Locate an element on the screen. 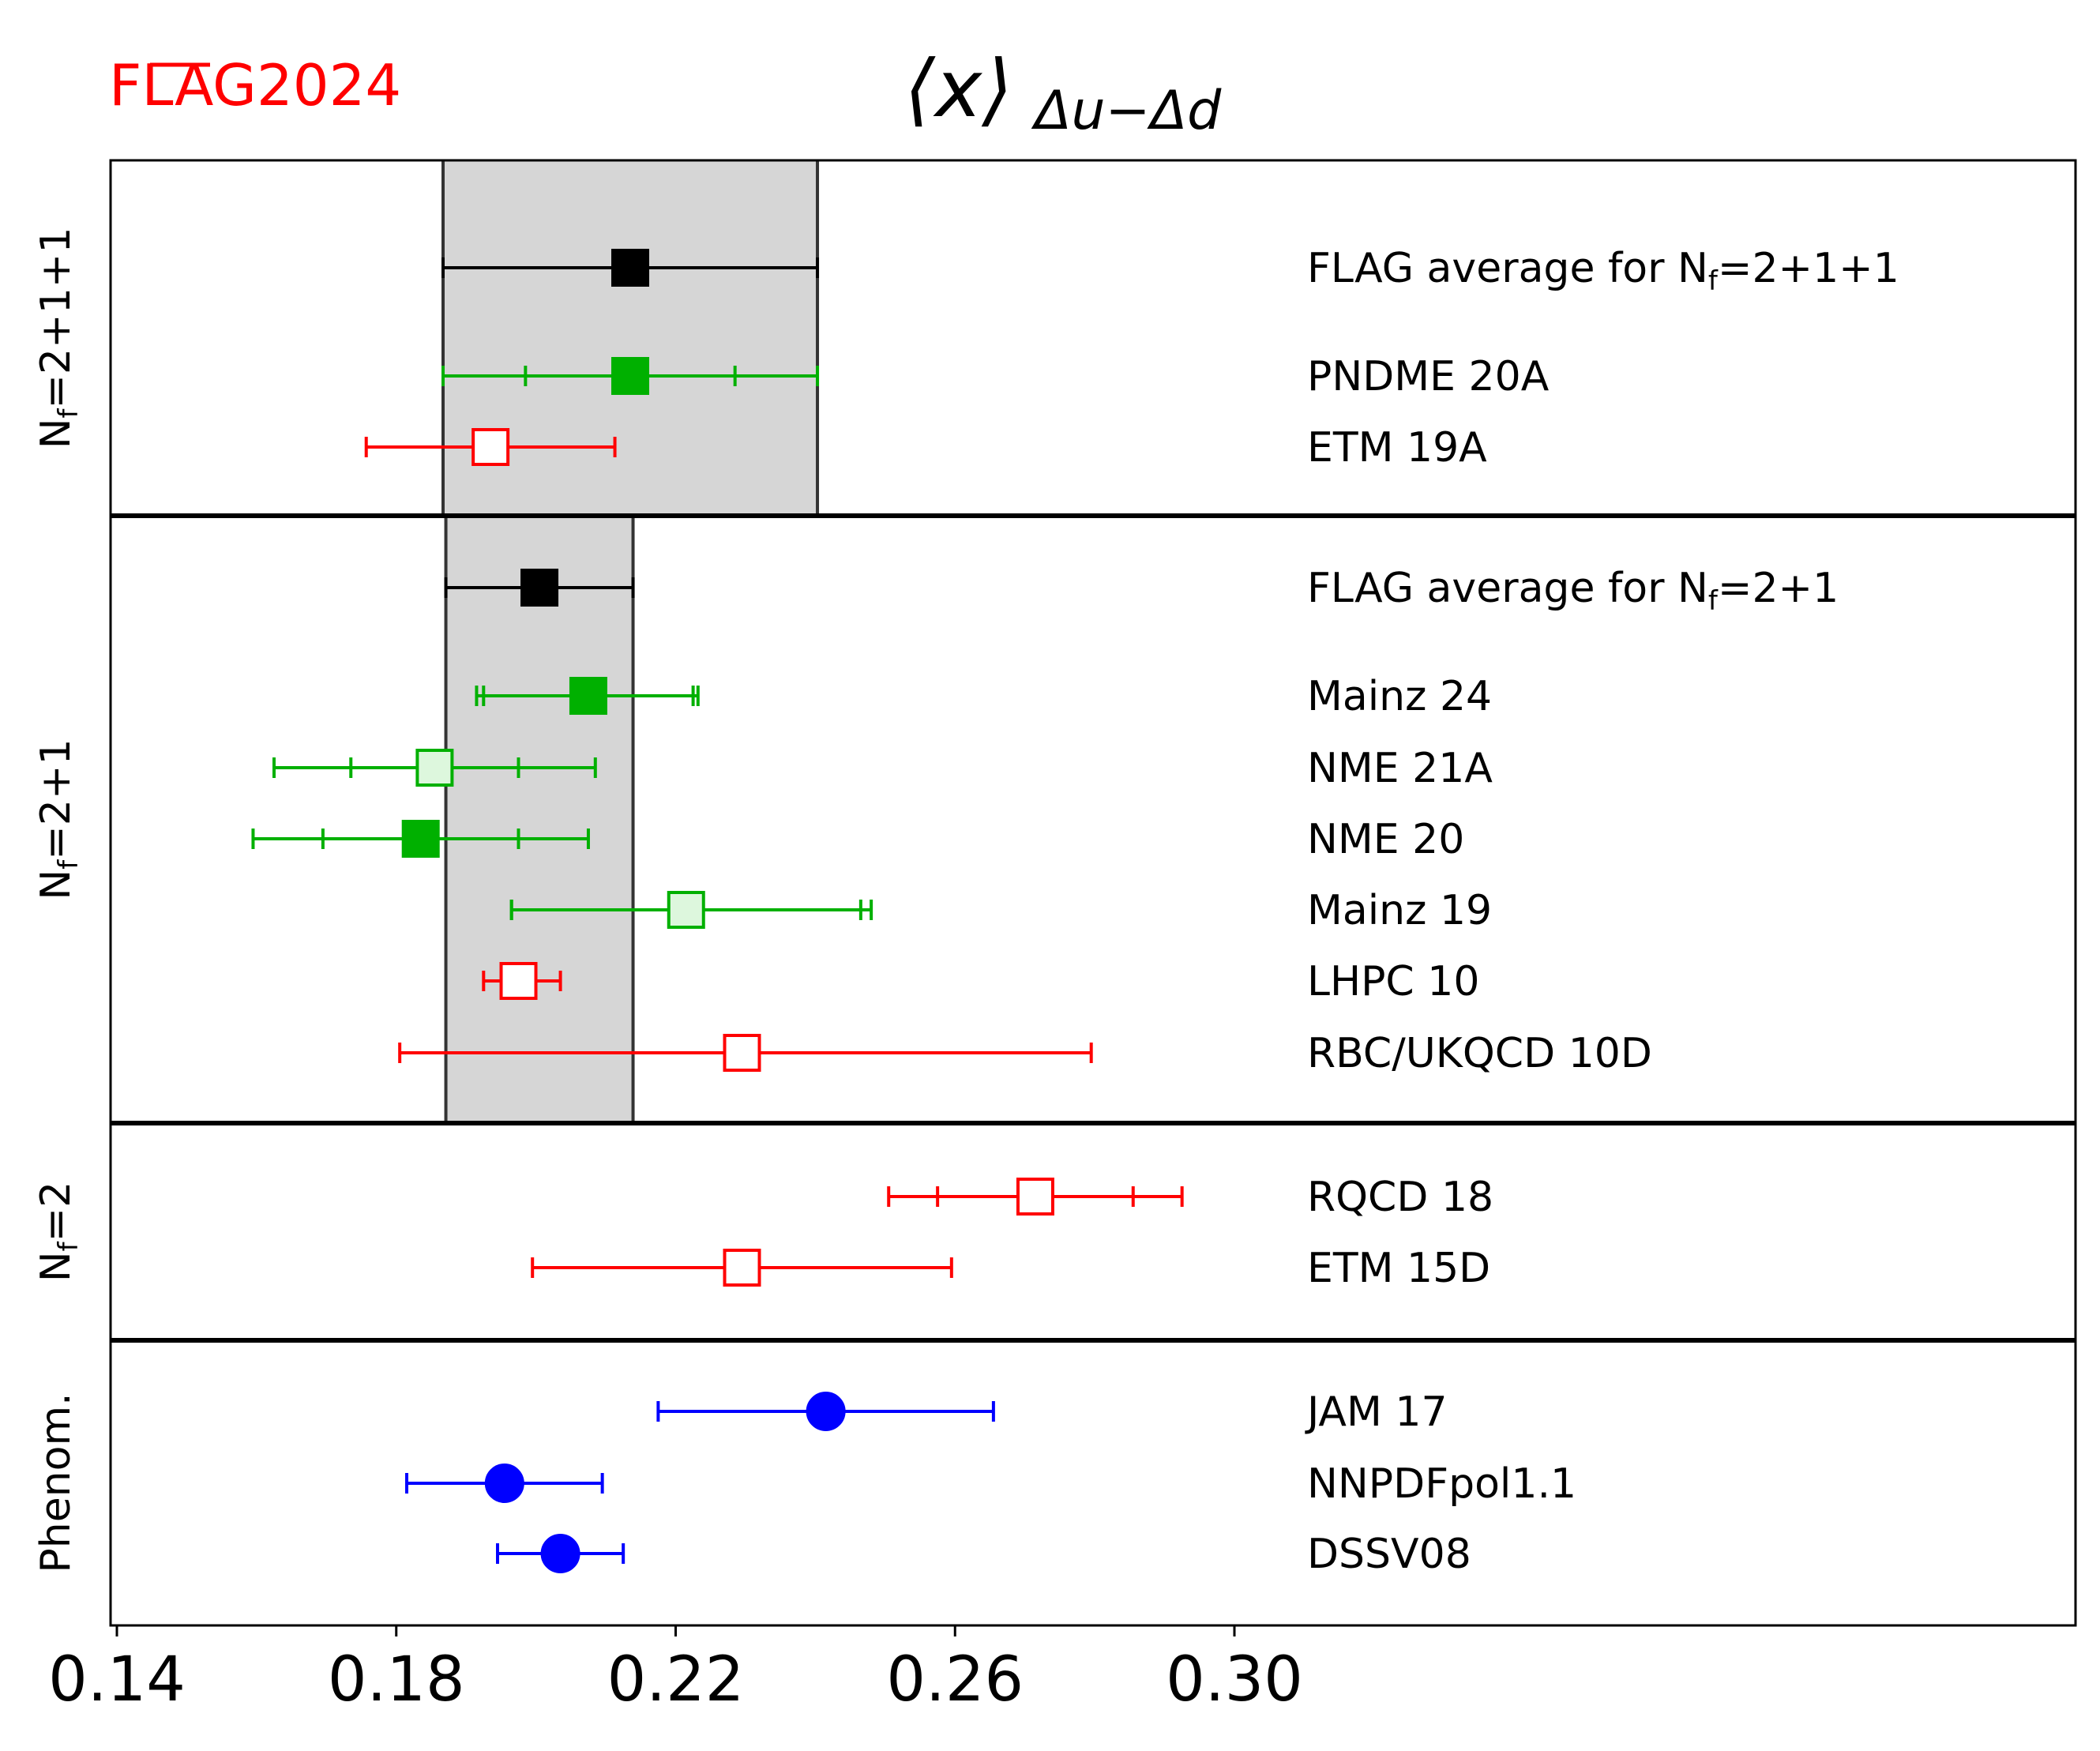  flag-logo: FLAG2024 is located at coordinates (255, 85).